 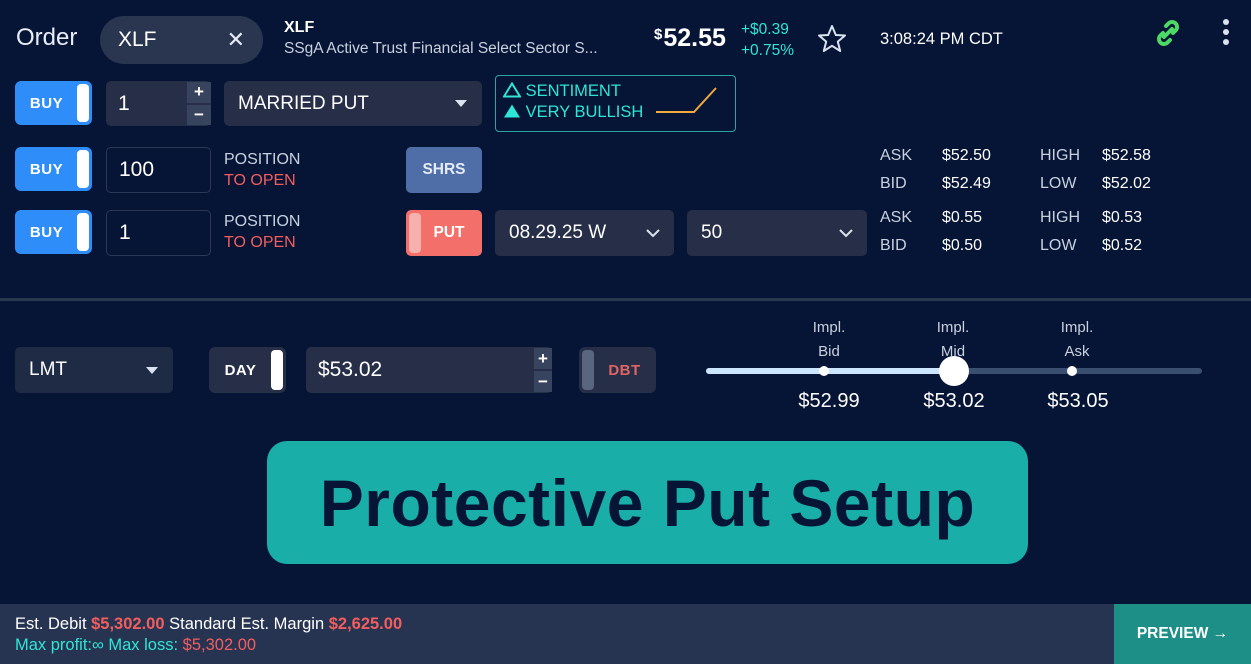 What do you see at coordinates (1077, 327) in the screenshot?
I see `impl-ask-label-1: Impl.` at bounding box center [1077, 327].